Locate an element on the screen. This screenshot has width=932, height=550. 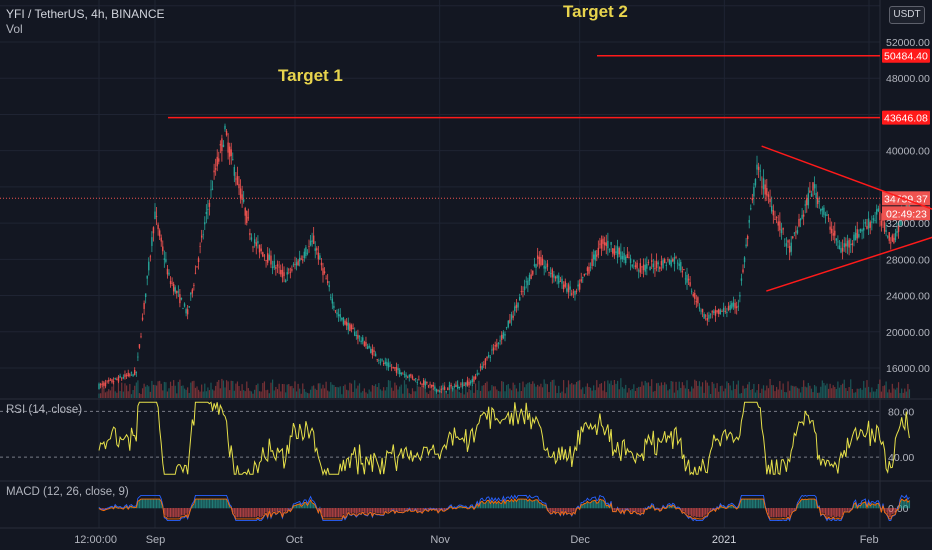
time-axis-tick: Nov is located at coordinates (440, 540).